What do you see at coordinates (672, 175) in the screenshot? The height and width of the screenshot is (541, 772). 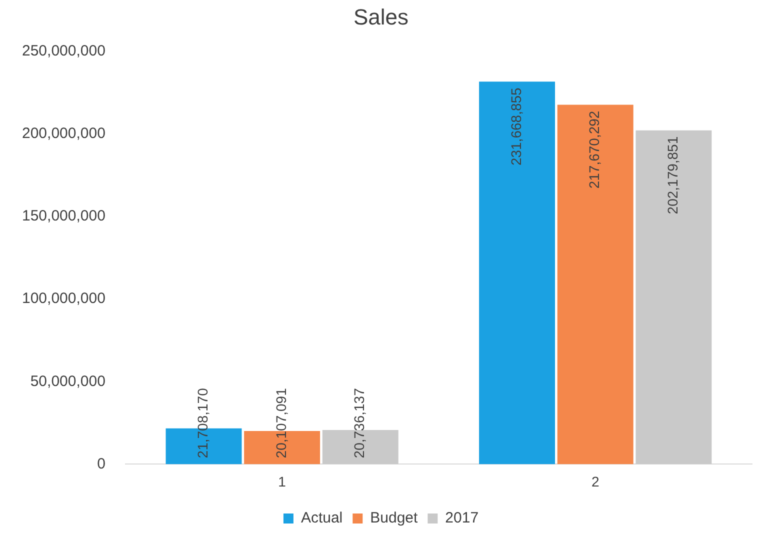 I see `data-label: 202,179,851` at bounding box center [672, 175].